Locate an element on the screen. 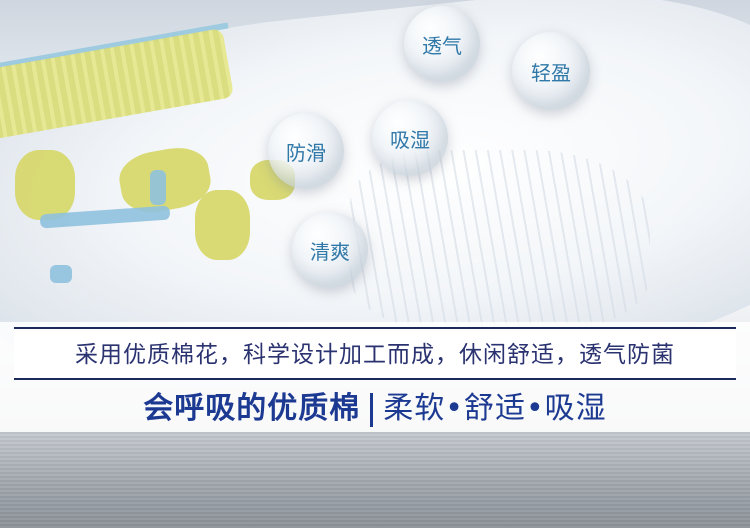 This screenshot has height=528, width=750. feature-bubble-light: 轻盈 is located at coordinates (551, 71).